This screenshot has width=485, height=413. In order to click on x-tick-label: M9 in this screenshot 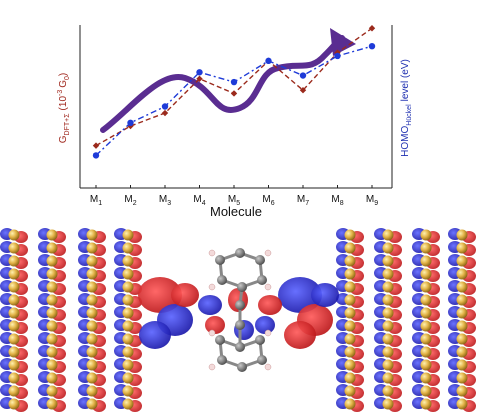, I will do `click(372, 200)`.